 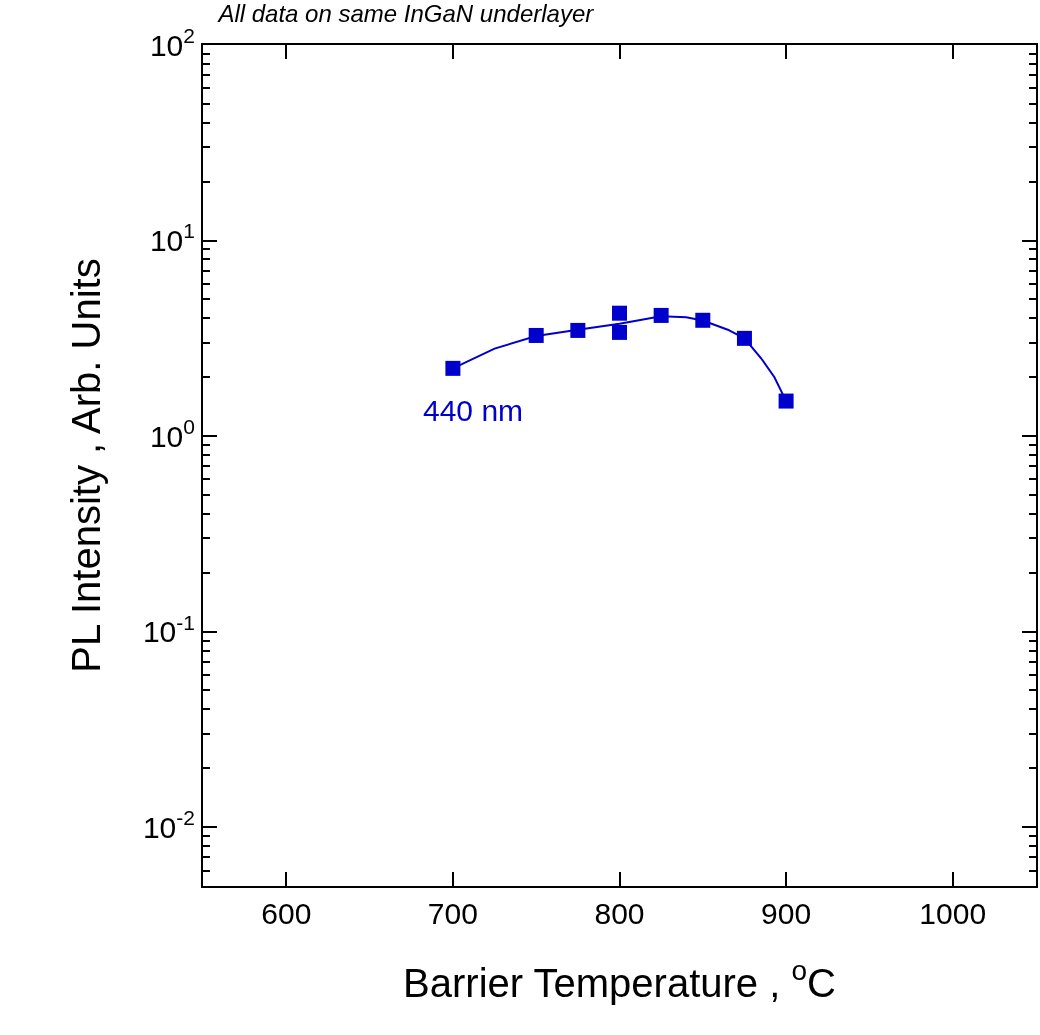 I want to click on y-axis-title: PL Intensity , Arb. Units, so click(x=85, y=465).